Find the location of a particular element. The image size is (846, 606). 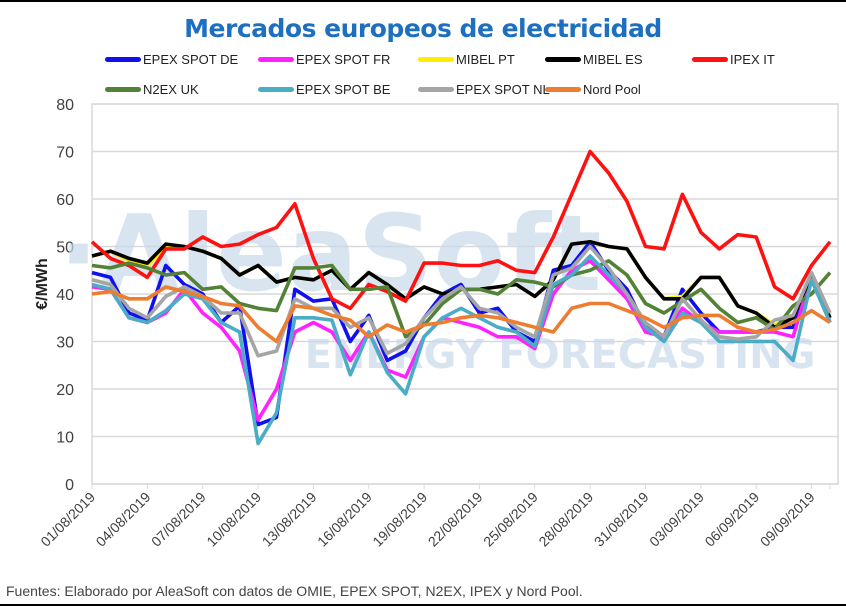

legend-item: EPEX SPOT NL is located at coordinates (484, 89).